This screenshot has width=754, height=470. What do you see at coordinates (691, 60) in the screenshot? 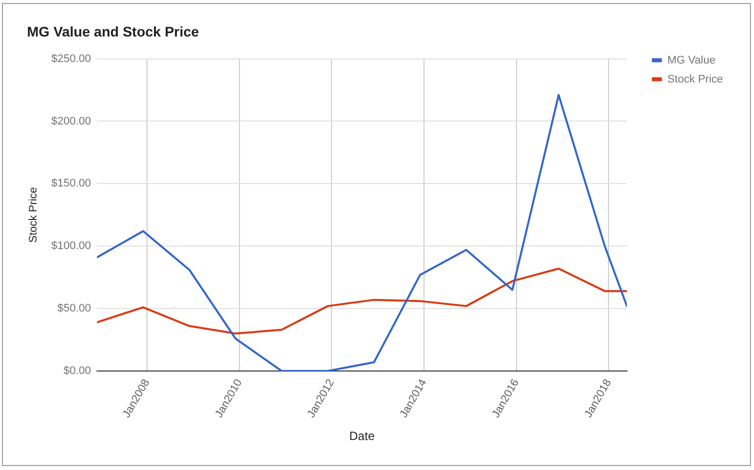
I see `legend-label: MG Value` at bounding box center [691, 60].